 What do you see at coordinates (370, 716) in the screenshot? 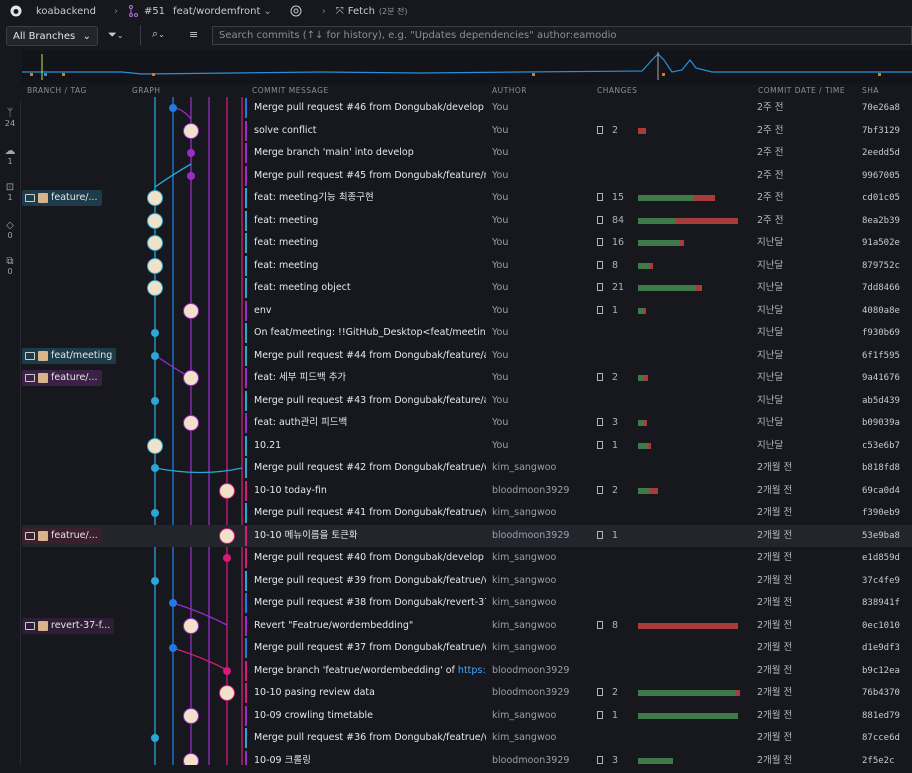
I see `commit-message: 10-09 crowling timetable` at bounding box center [370, 716].